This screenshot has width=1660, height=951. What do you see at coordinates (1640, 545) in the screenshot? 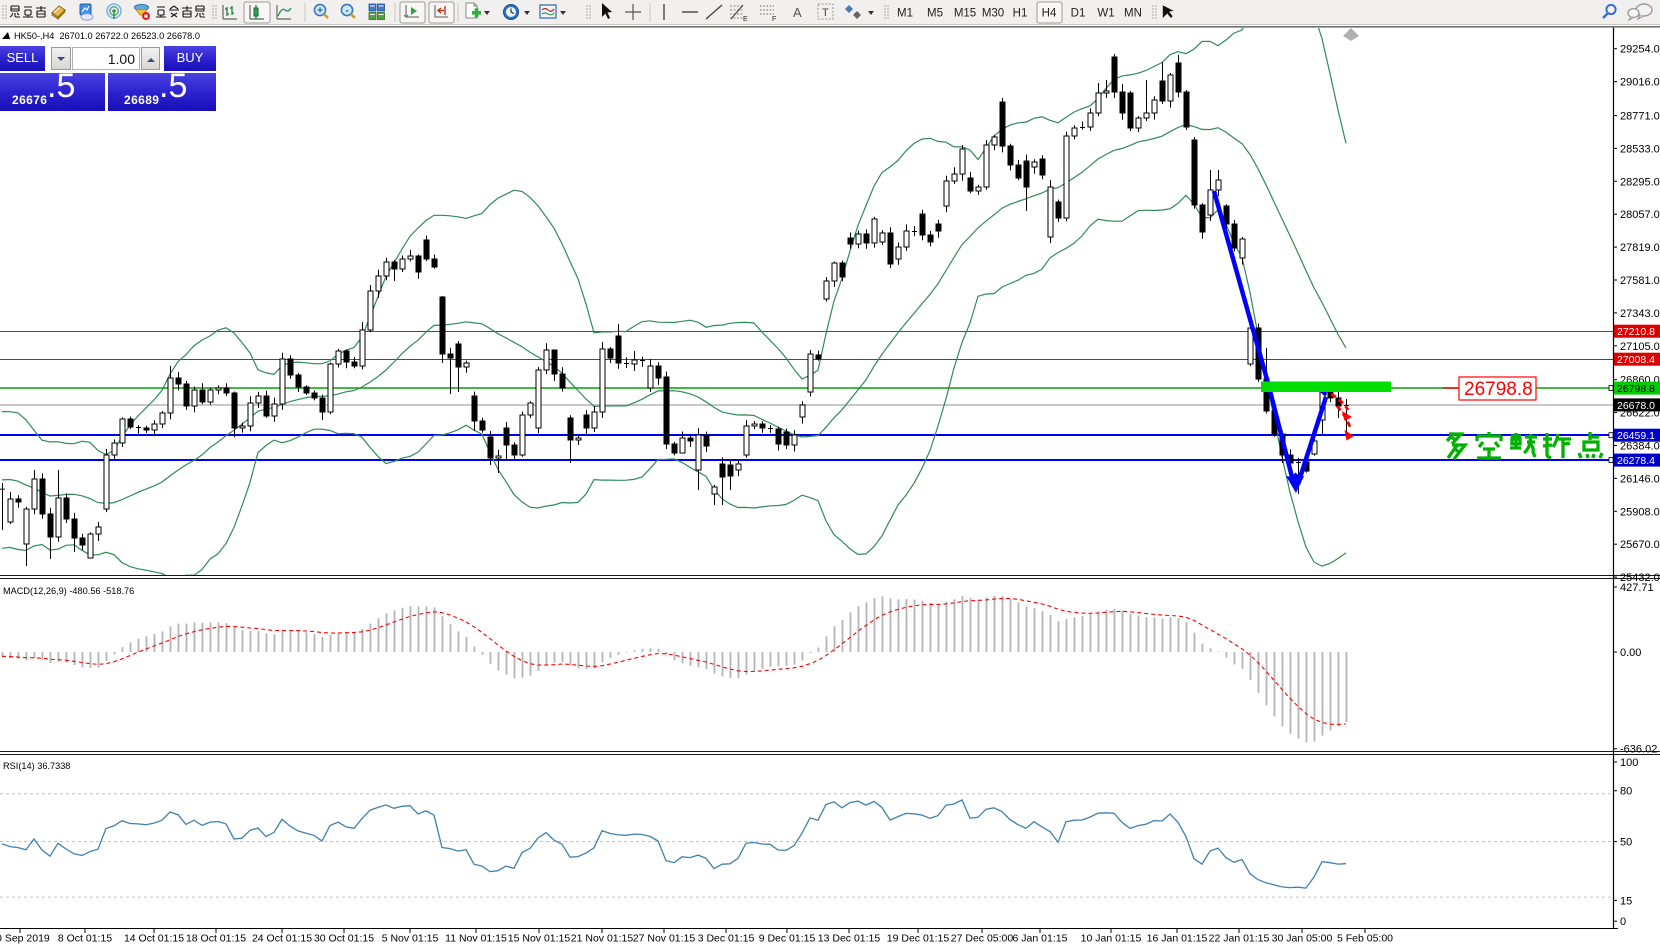
I see `svg-text: 25670.0` at bounding box center [1640, 545].